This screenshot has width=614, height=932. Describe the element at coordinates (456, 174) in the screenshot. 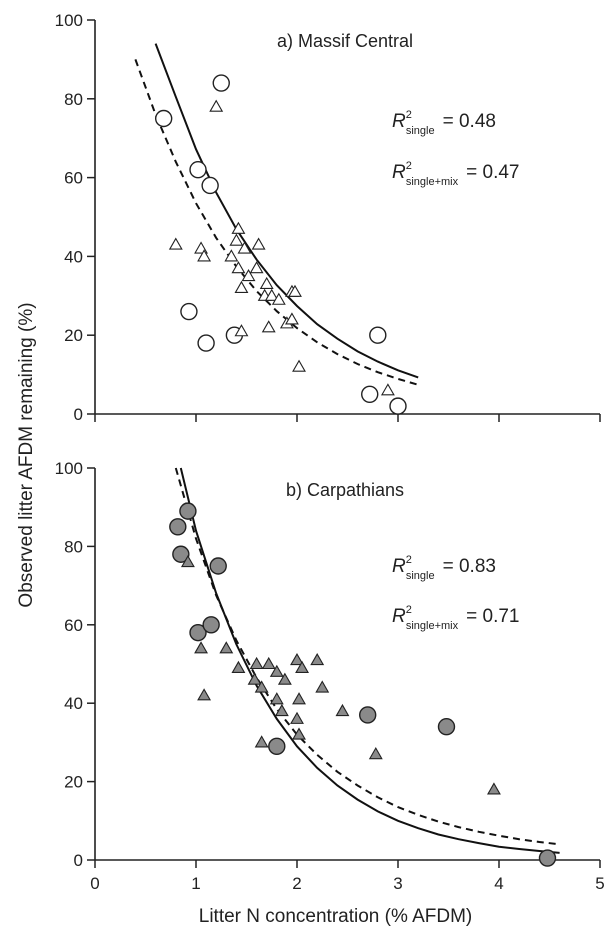

I see `r-squared-stat: R2 single+mix = 0.47` at that location.